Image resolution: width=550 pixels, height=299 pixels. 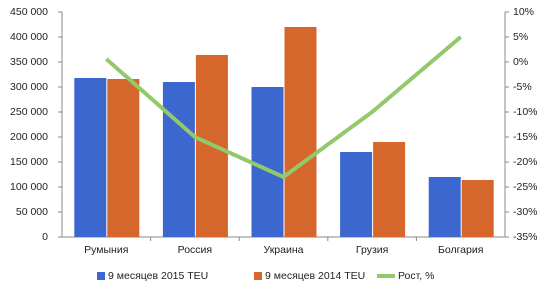 What do you see at coordinates (315, 276) in the screenshot?
I see `legend-label: 9 месяцев 2014 TEU` at bounding box center [315, 276].